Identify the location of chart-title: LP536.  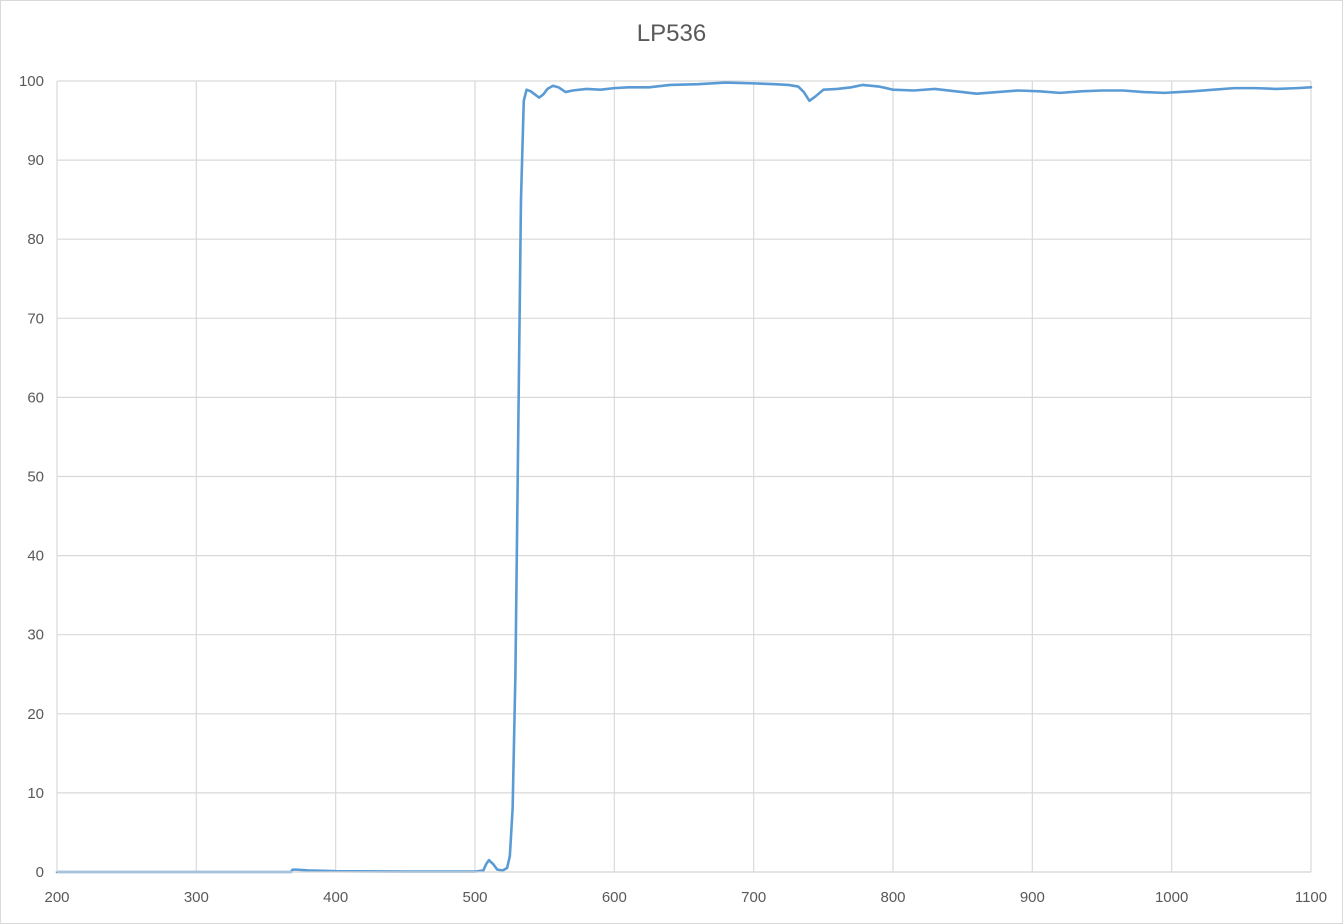
(671, 33).